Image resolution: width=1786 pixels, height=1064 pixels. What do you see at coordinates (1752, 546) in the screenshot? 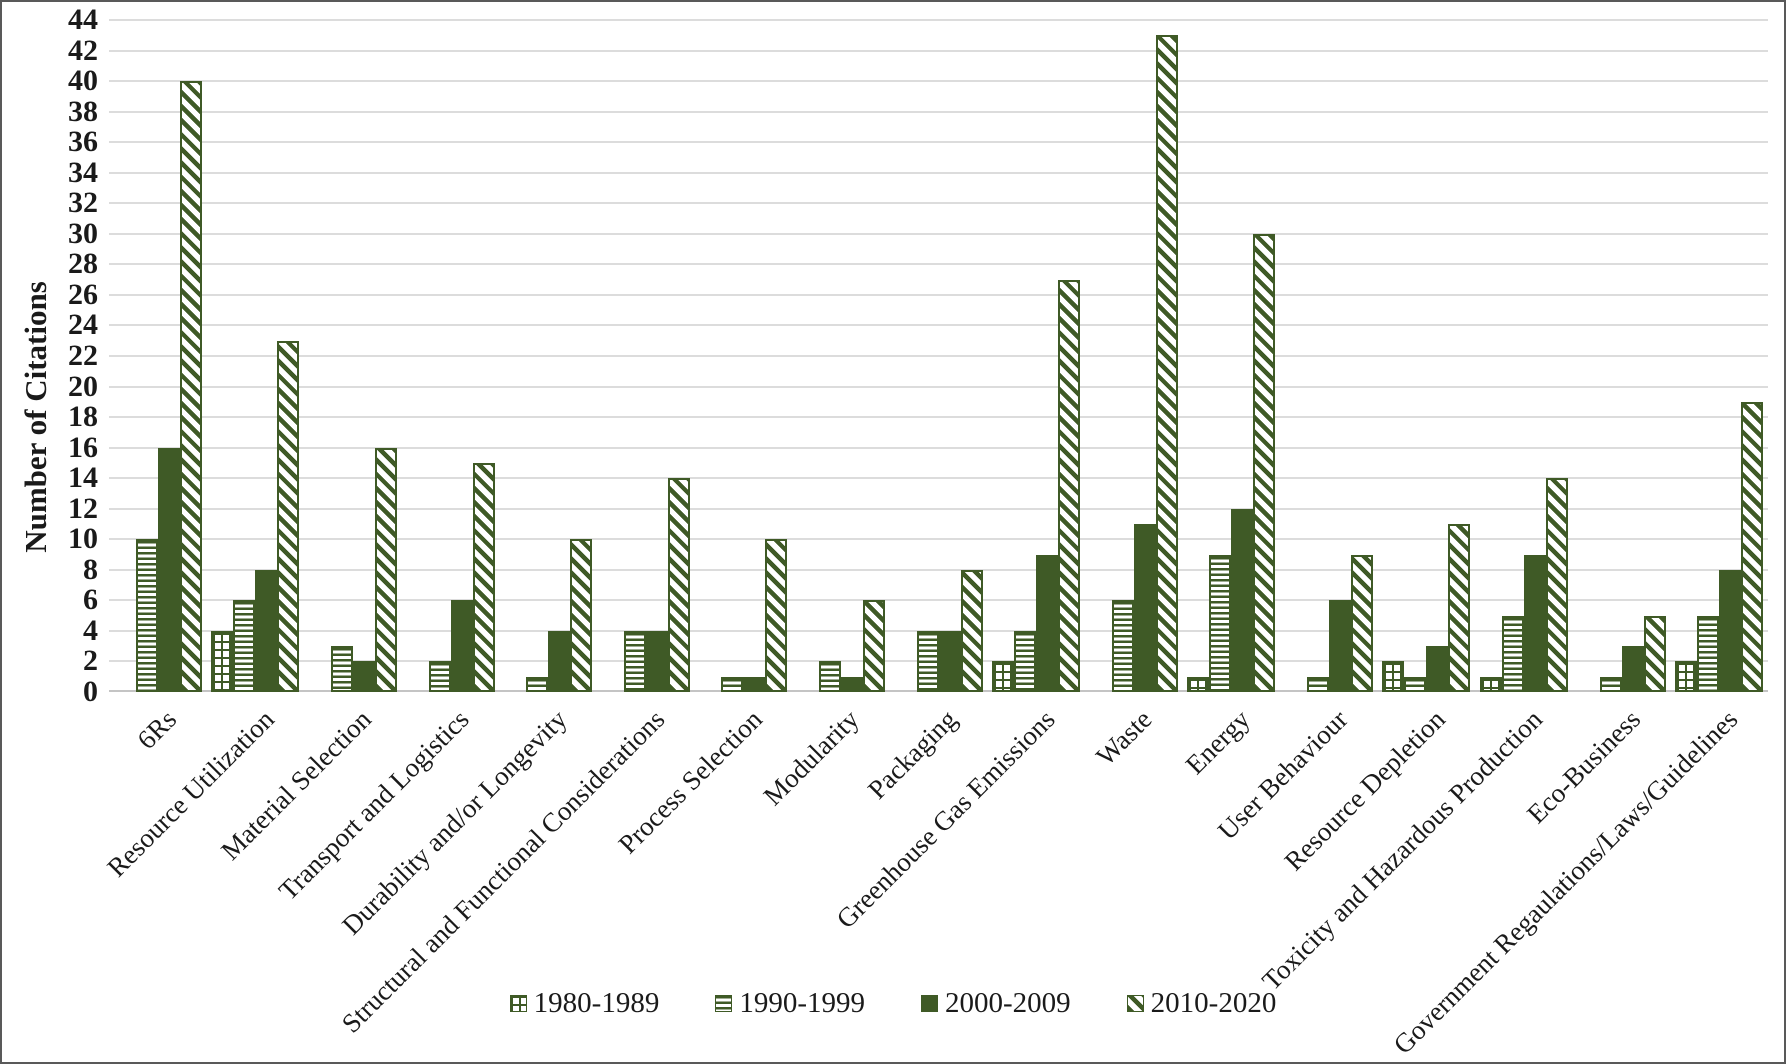
I see `bar-2010-2020-government-regaulations-laws-guidelines` at bounding box center [1752, 546].